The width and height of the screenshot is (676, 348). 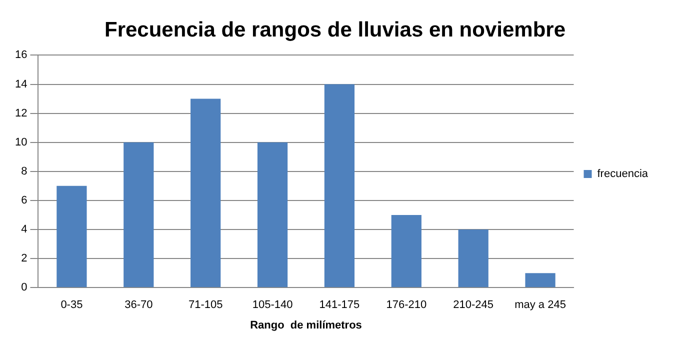 I want to click on x-tick-label: may a 245, so click(x=540, y=305).